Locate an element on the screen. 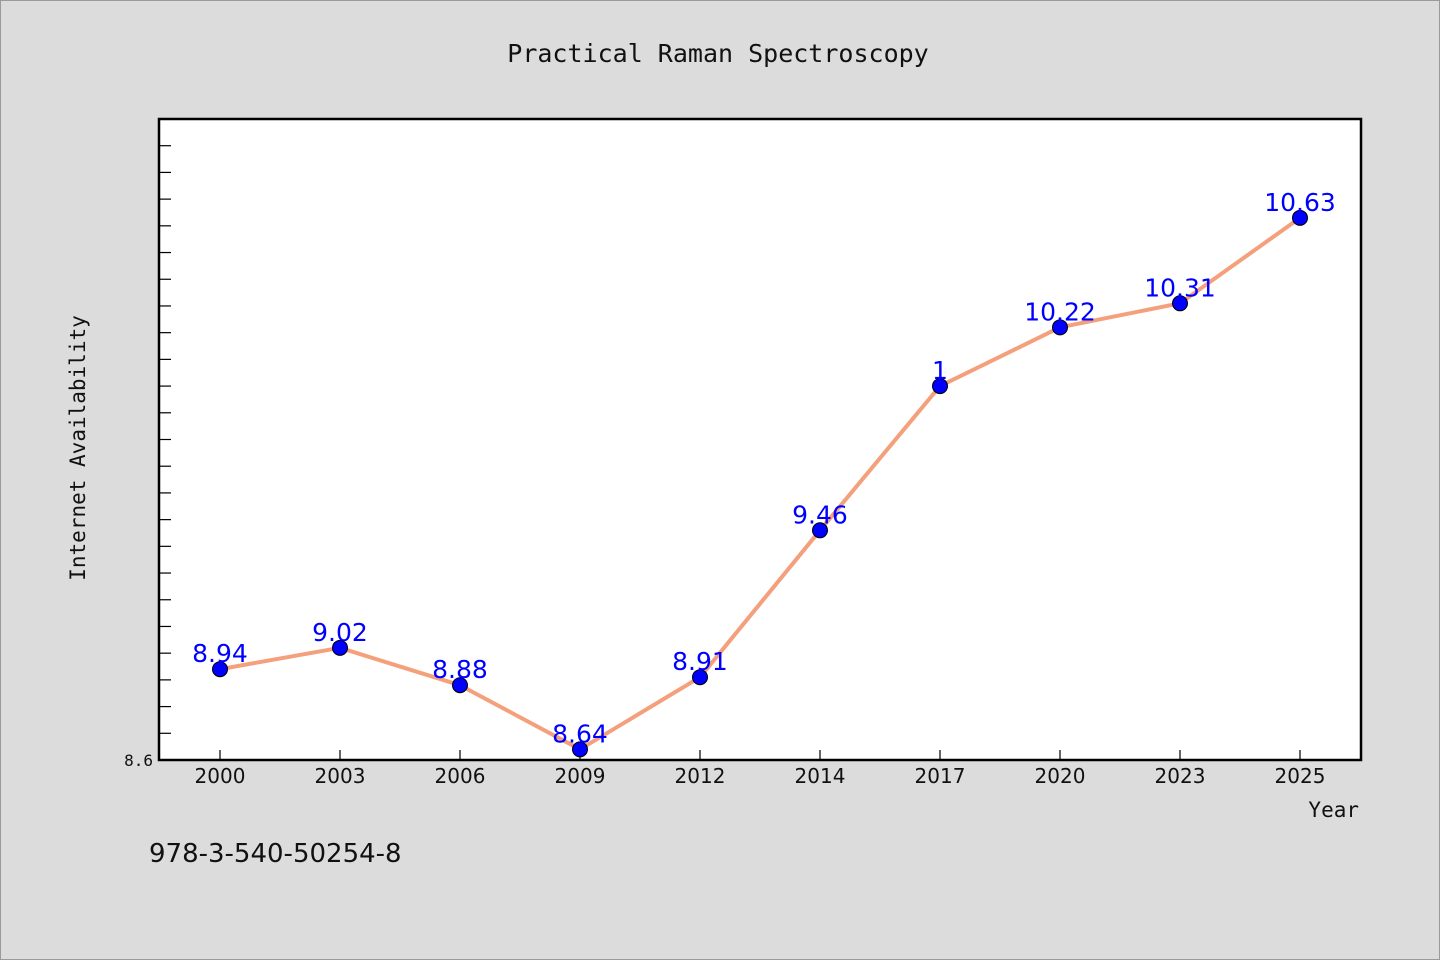 This screenshot has width=1440, height=960. data-label: 8.91 is located at coordinates (700, 661).